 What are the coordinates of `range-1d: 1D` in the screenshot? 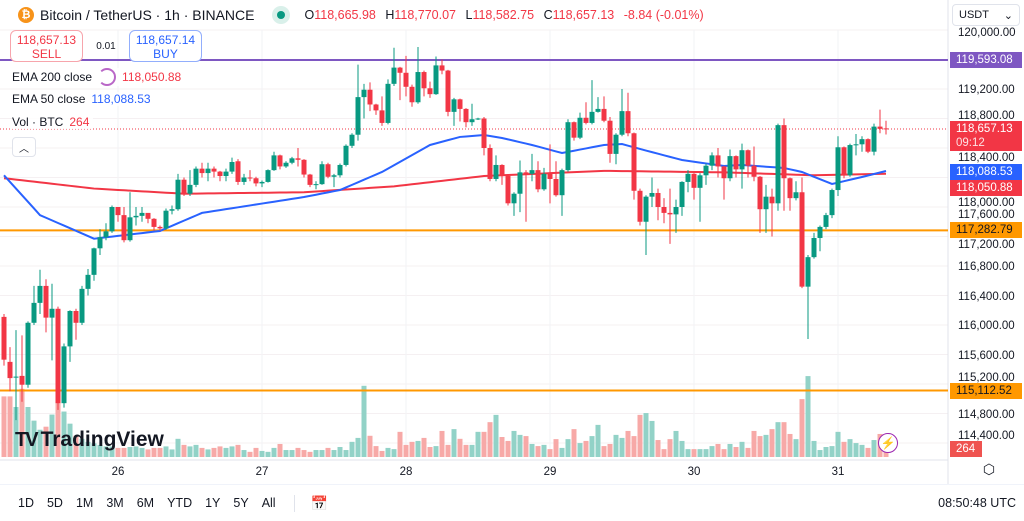 It's located at (26, 503).